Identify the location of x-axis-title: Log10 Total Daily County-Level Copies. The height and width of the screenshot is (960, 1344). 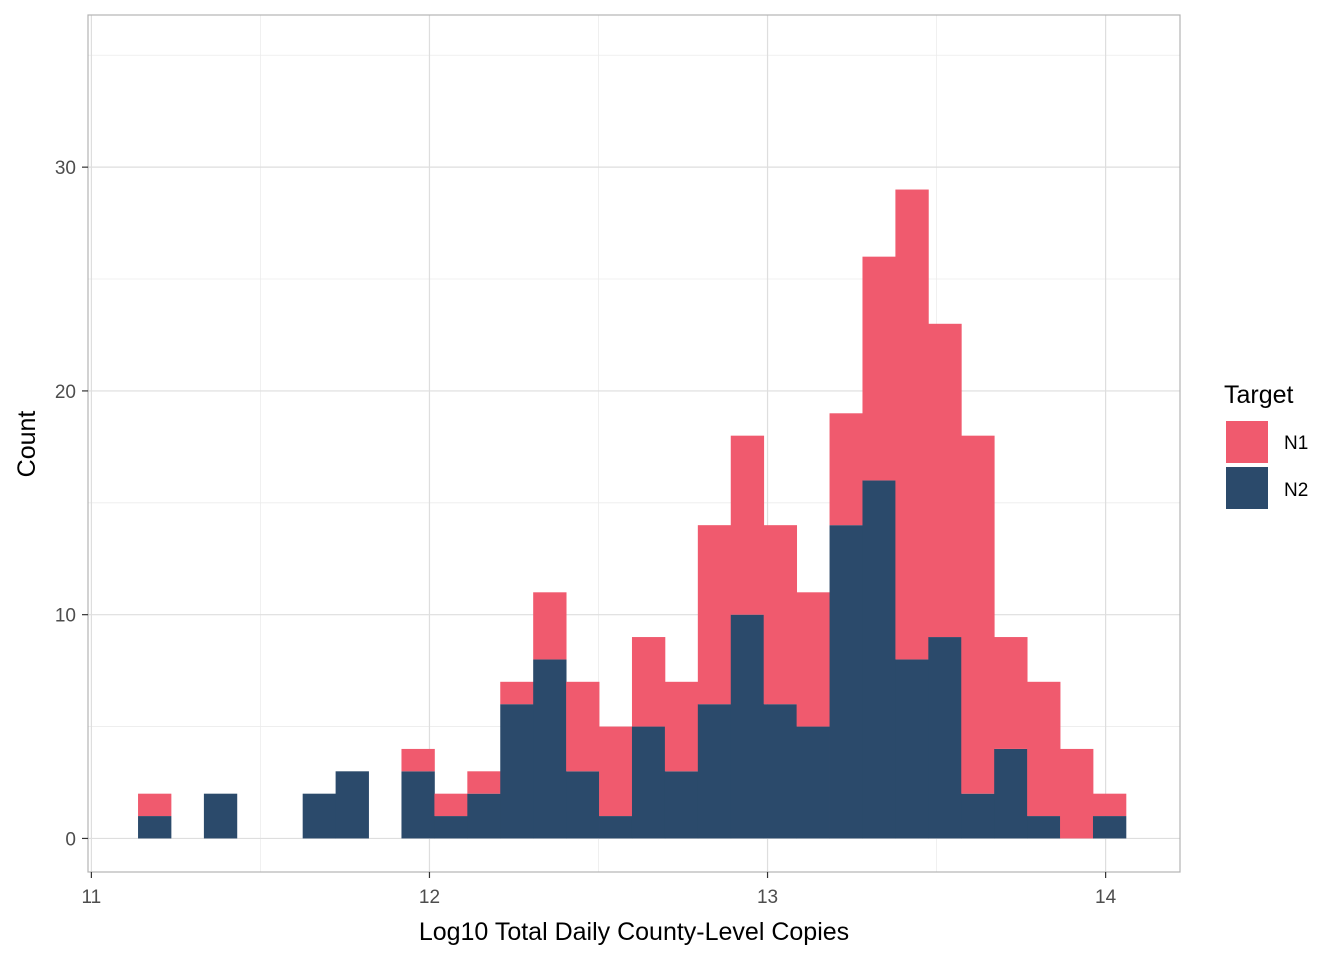
(634, 932).